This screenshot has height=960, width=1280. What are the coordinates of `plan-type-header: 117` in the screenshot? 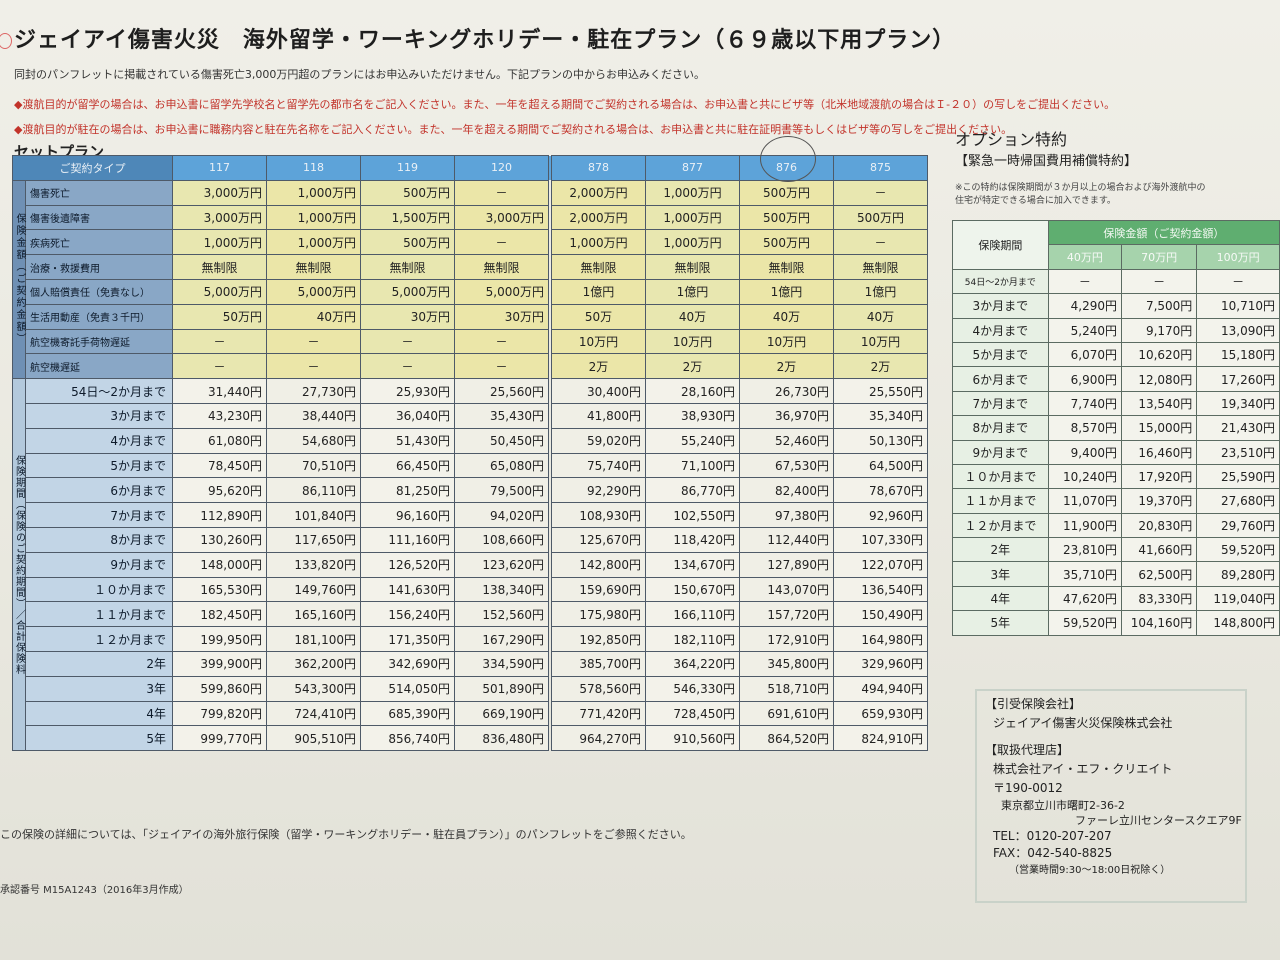 It's located at (219, 168).